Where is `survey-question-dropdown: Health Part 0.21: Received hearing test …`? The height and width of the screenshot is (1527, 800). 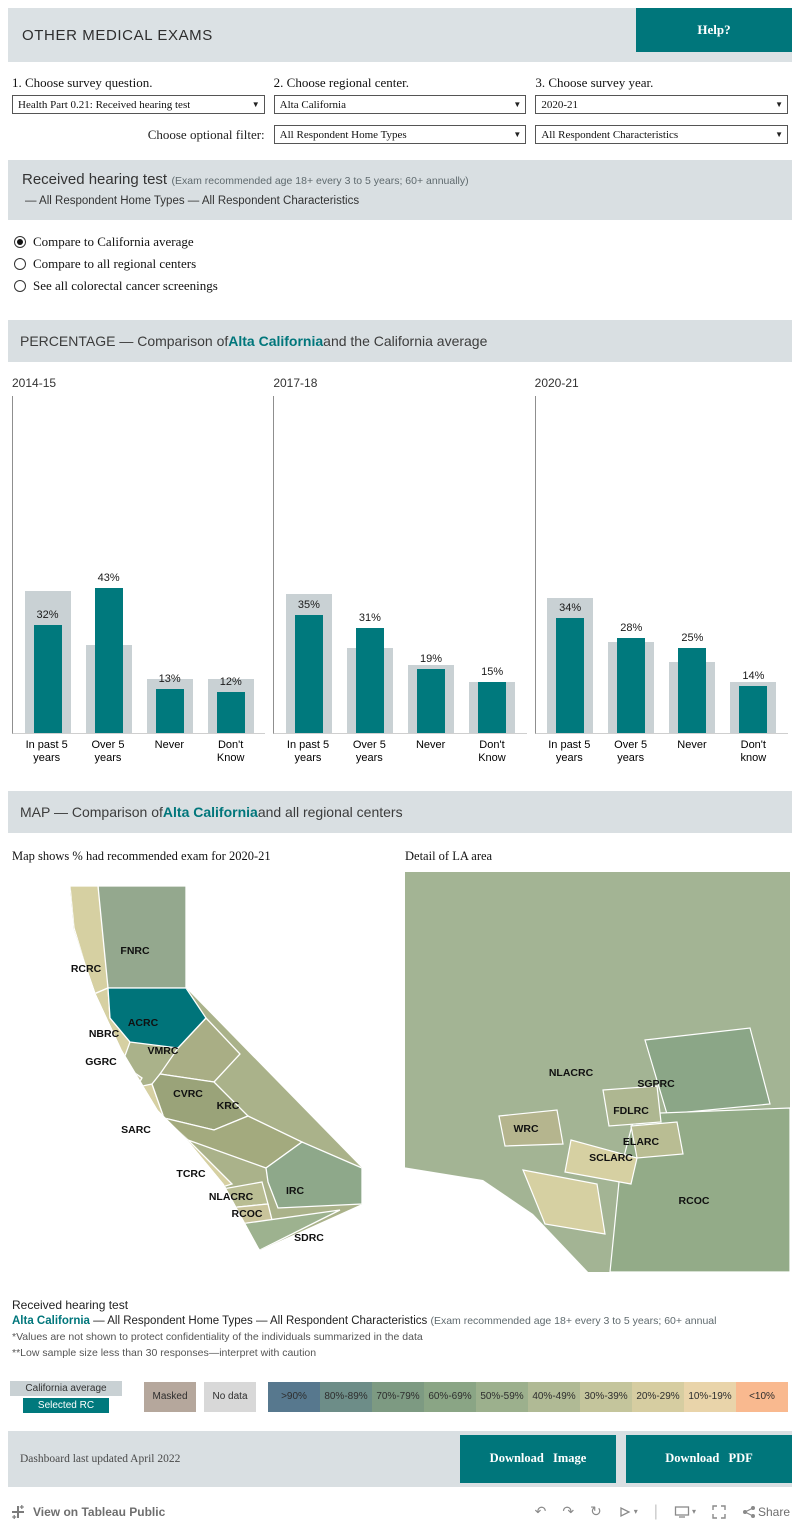 survey-question-dropdown: Health Part 0.21: Received hearing test … is located at coordinates (138, 104).